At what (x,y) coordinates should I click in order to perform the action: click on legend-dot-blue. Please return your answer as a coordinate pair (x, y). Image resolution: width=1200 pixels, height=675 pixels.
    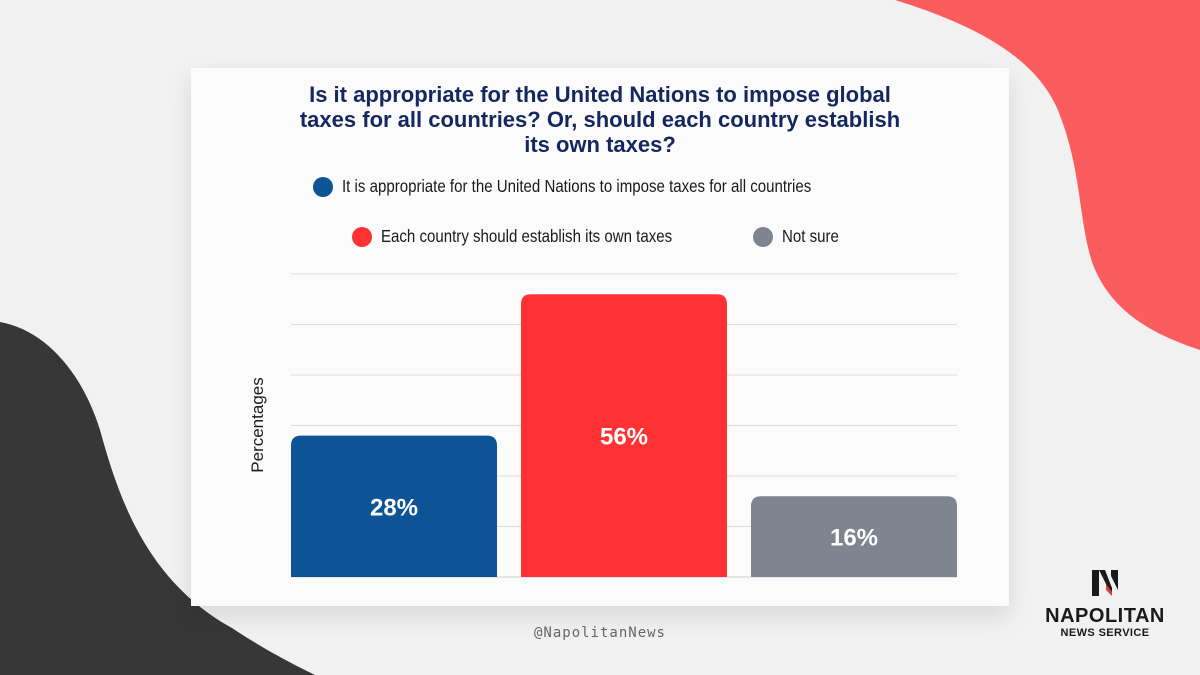
    Looking at the image, I should click on (322, 186).